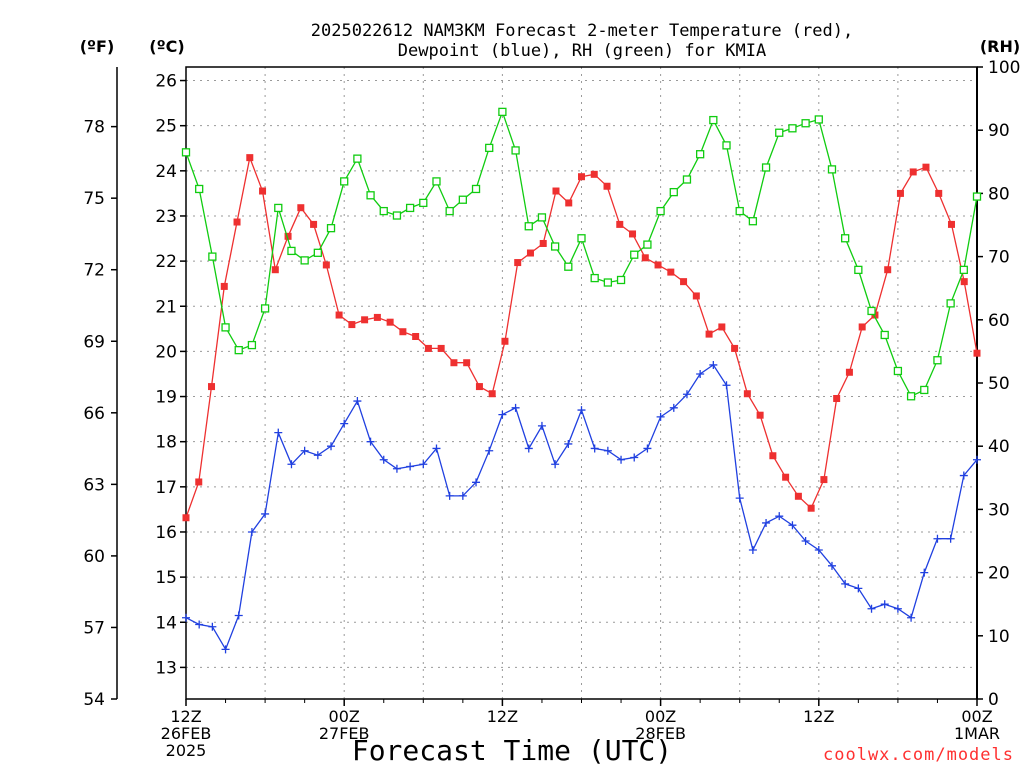 This screenshot has width=1024, height=768. What do you see at coordinates (94, 485) in the screenshot?
I see `fahrenheit-tick-label: 63` at bounding box center [94, 485].